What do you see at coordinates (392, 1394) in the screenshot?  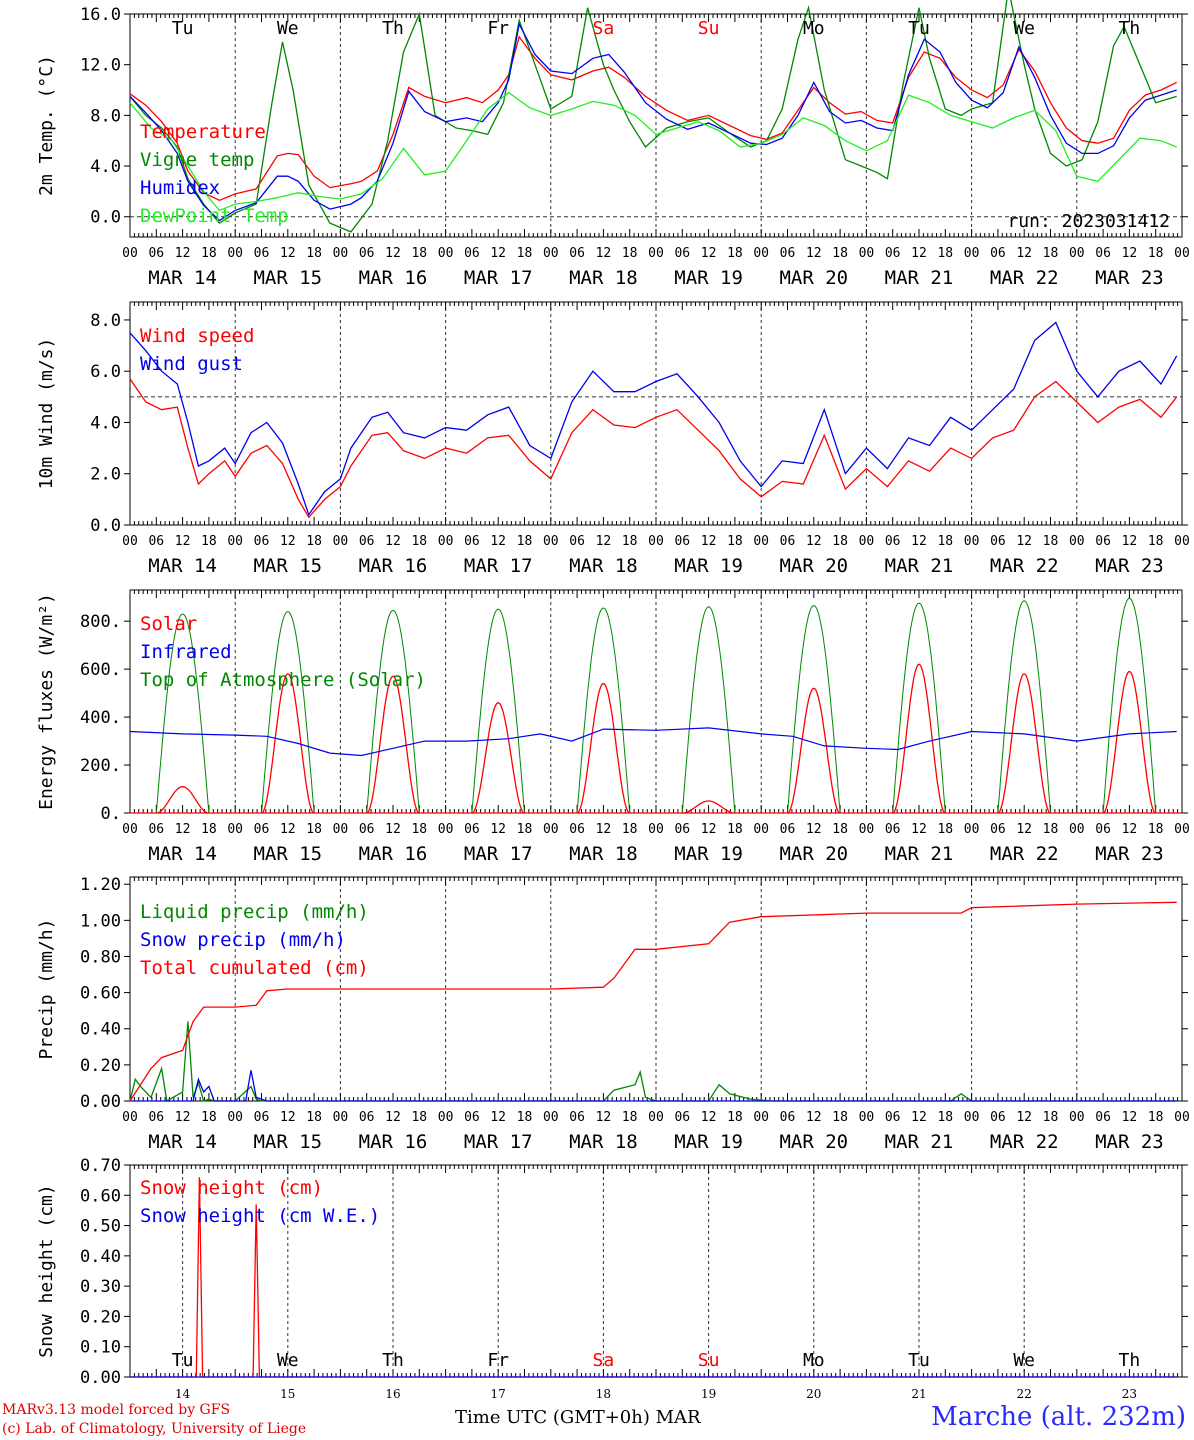 I see `day-number-label: 16` at bounding box center [392, 1394].